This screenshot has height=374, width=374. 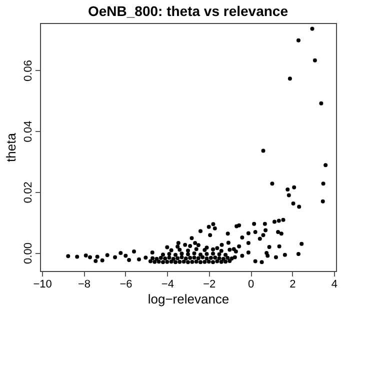 I want to click on y-tick-label: 0.04, so click(x=28, y=131).